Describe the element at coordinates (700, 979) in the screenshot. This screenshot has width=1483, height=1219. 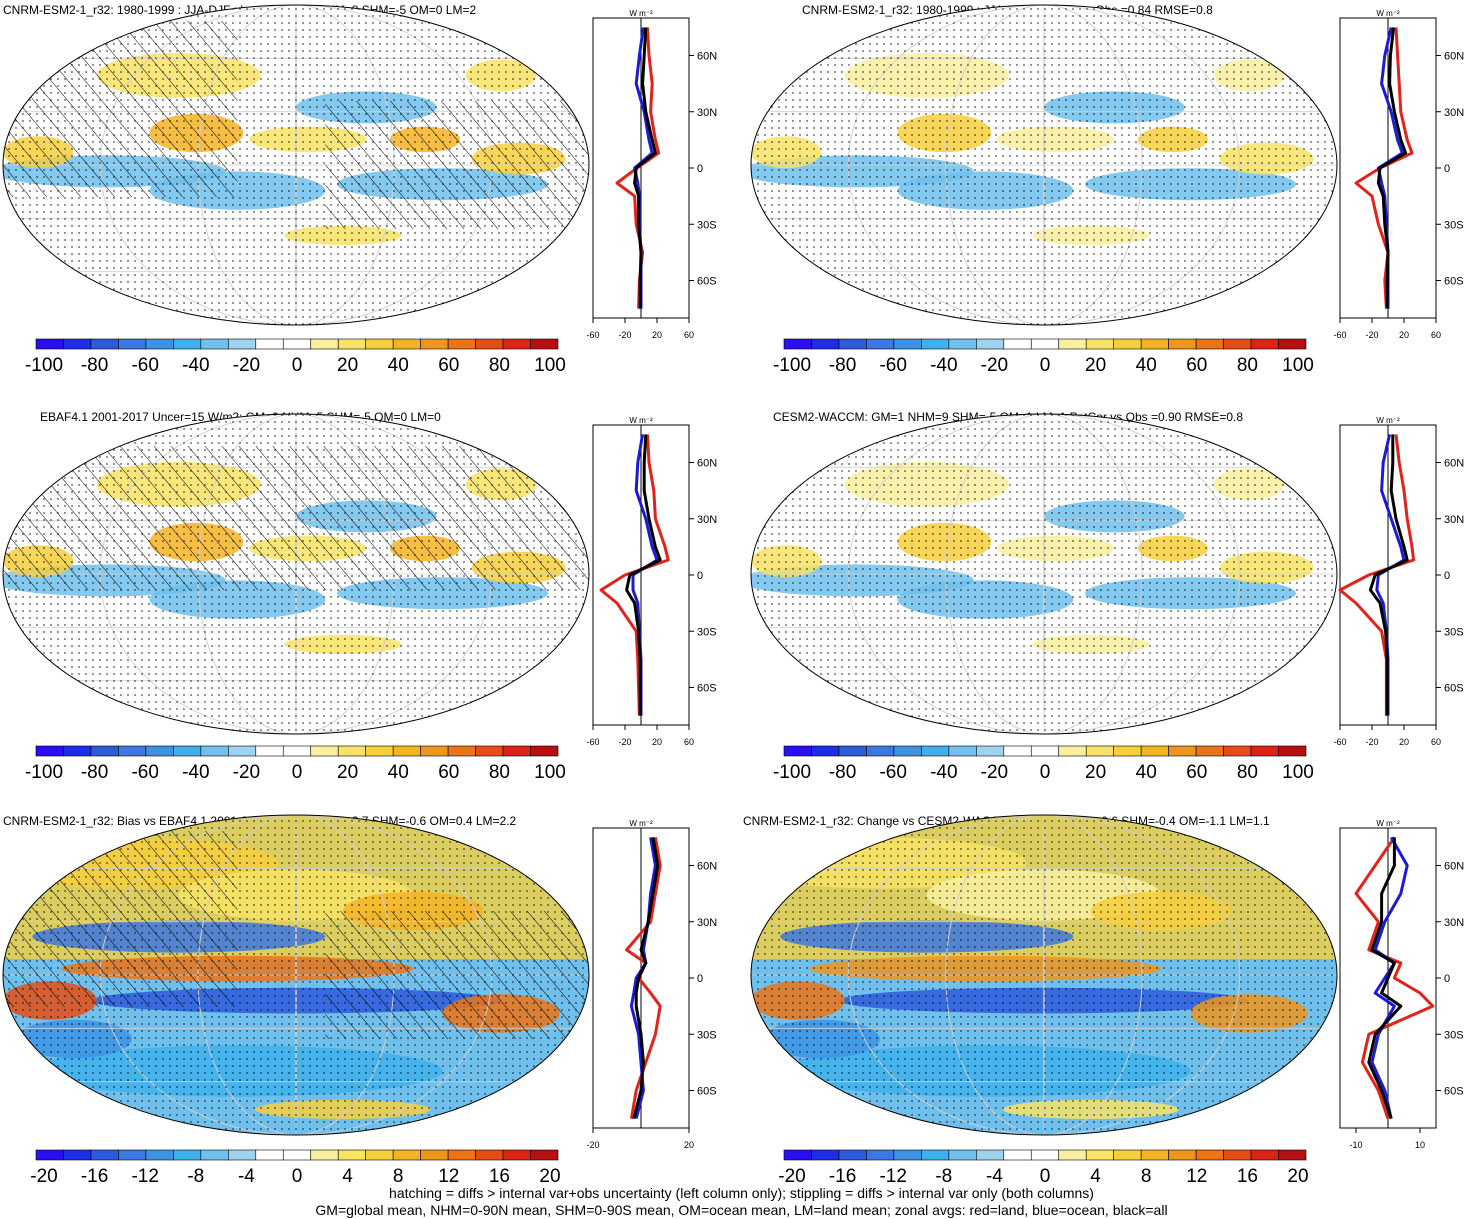
I see `zonal-lat-label: 0` at that location.